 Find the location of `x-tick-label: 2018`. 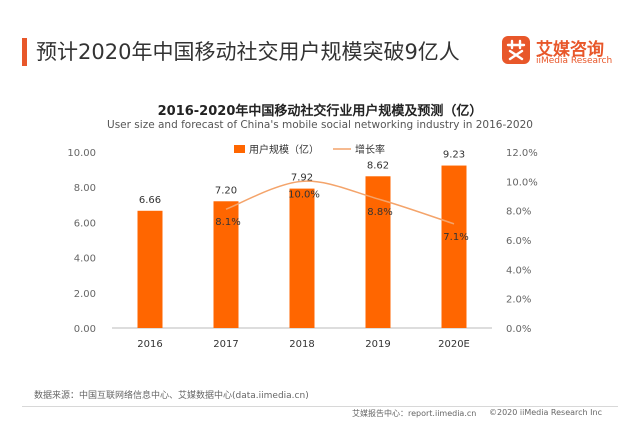

x-tick-label: 2018 is located at coordinates (301, 344).